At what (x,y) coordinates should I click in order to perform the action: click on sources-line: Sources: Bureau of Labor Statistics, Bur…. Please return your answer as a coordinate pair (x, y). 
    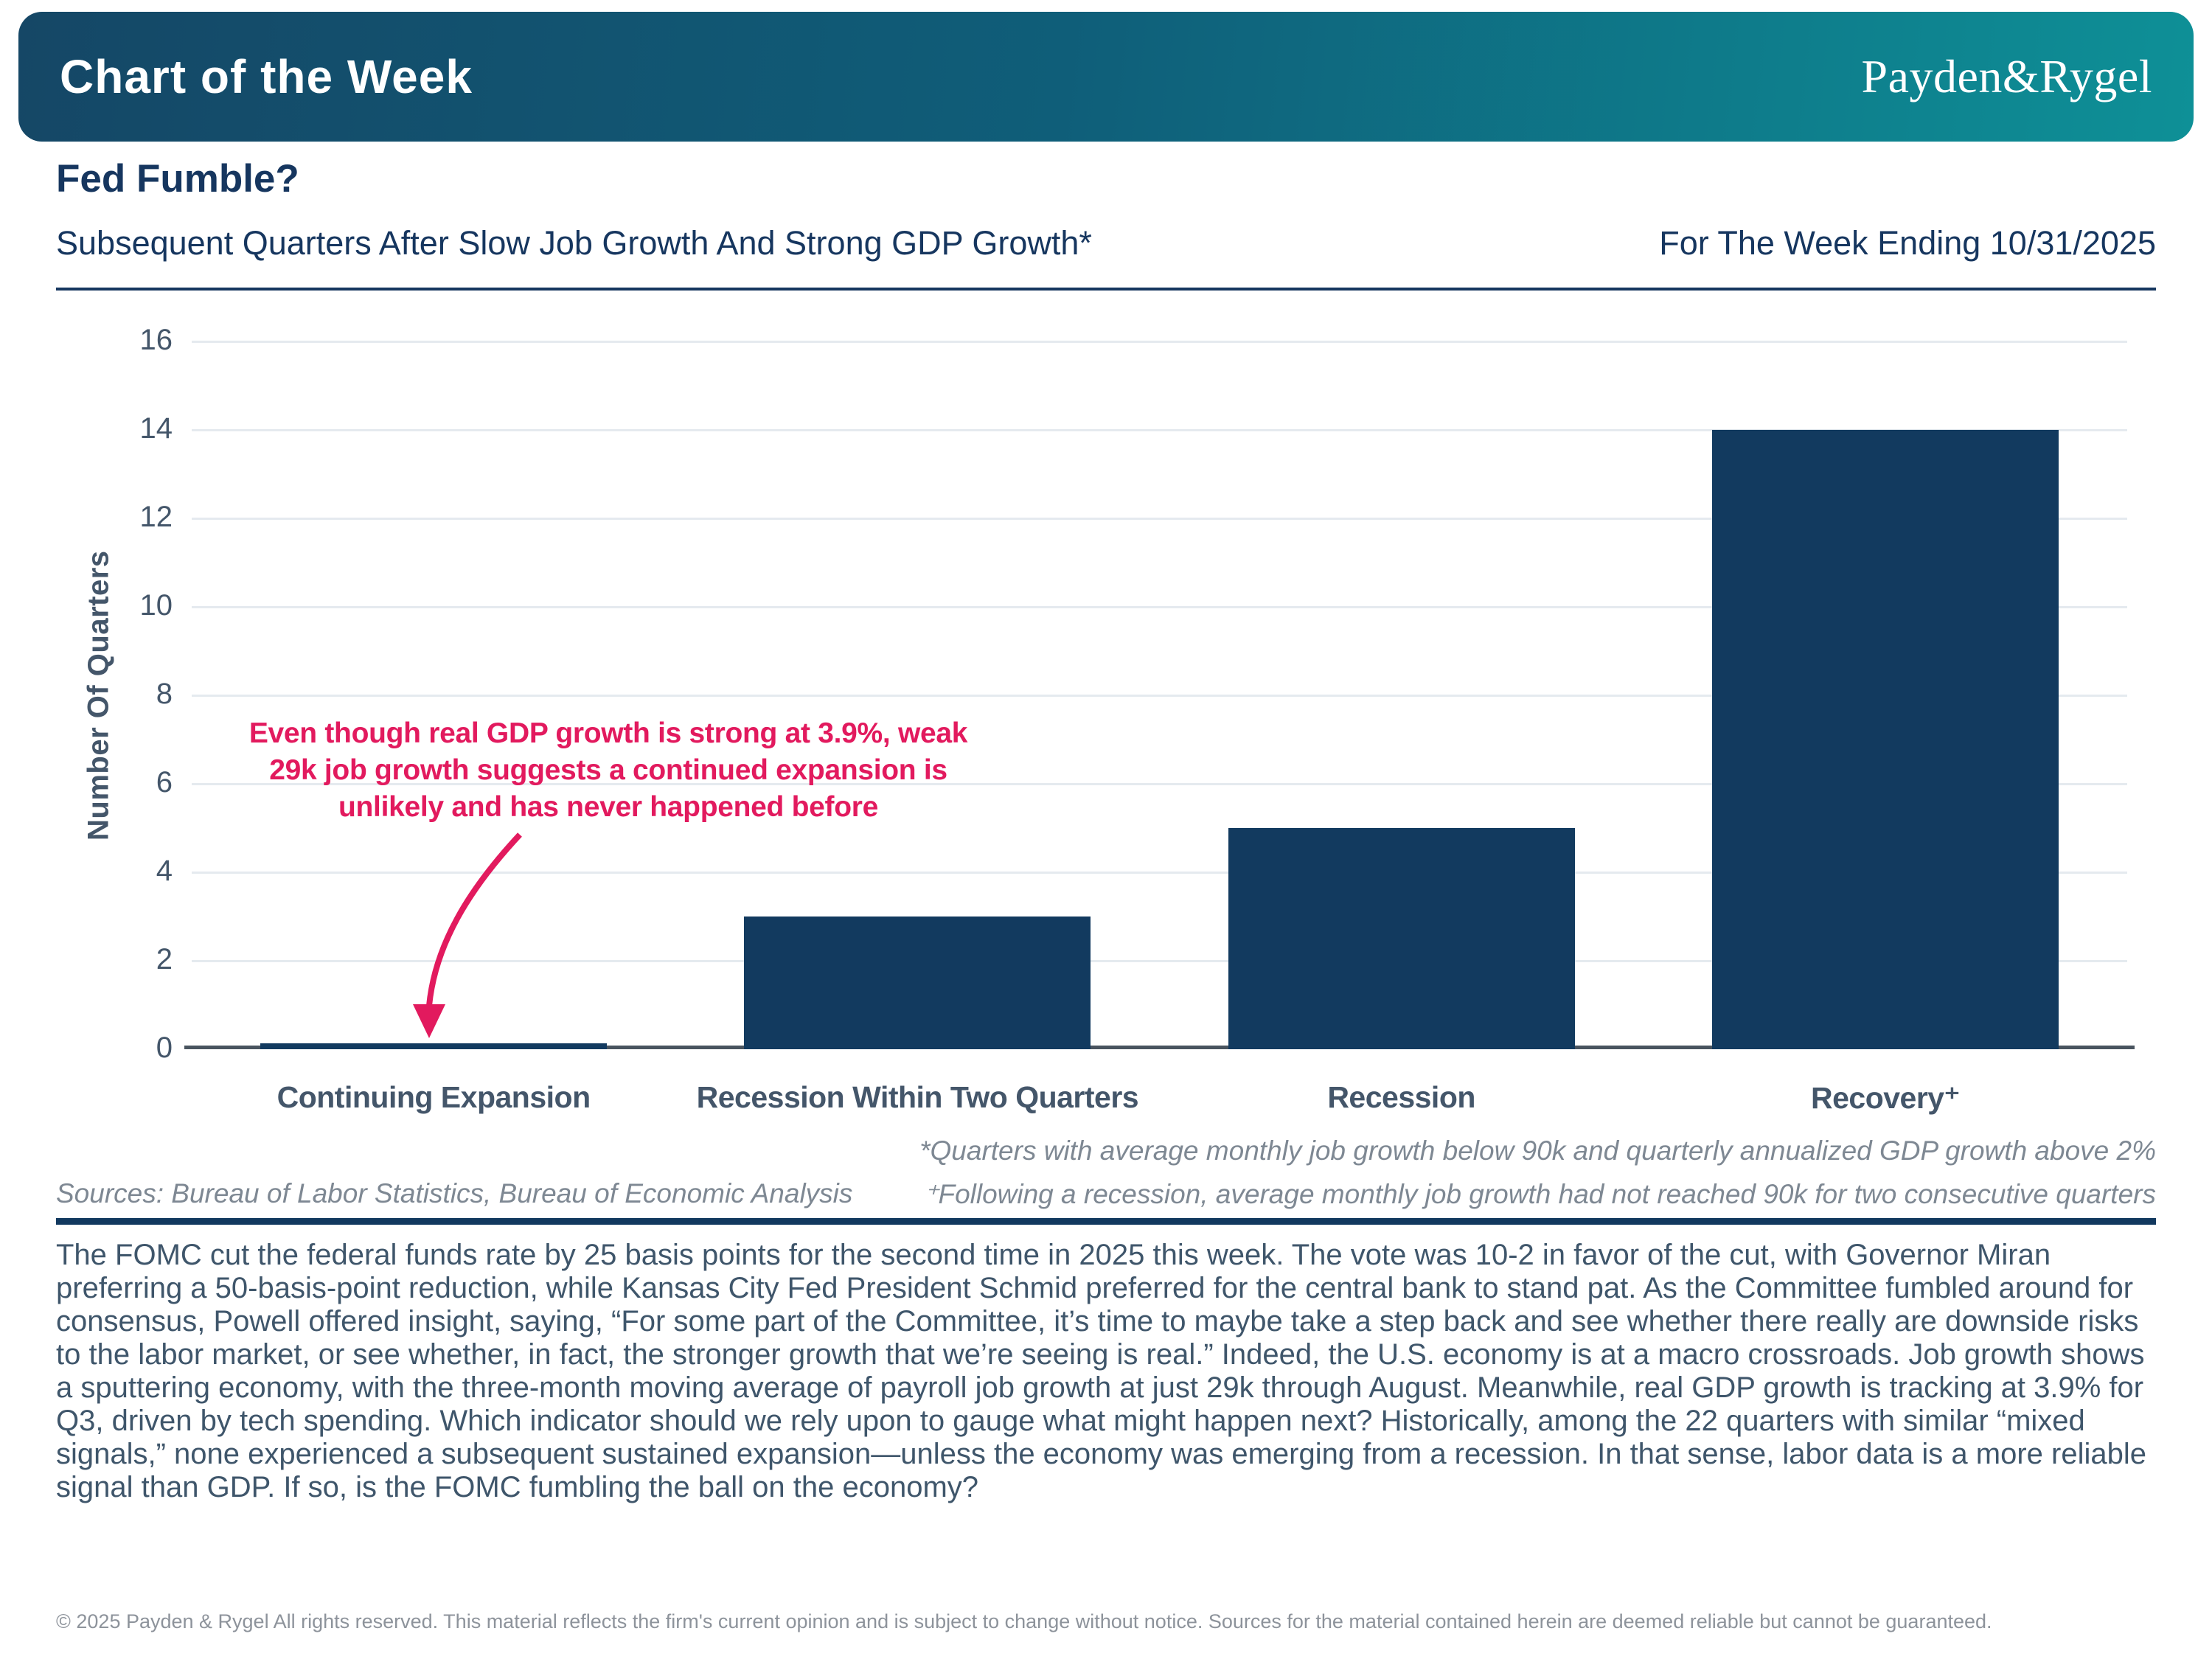
    Looking at the image, I should click on (454, 1193).